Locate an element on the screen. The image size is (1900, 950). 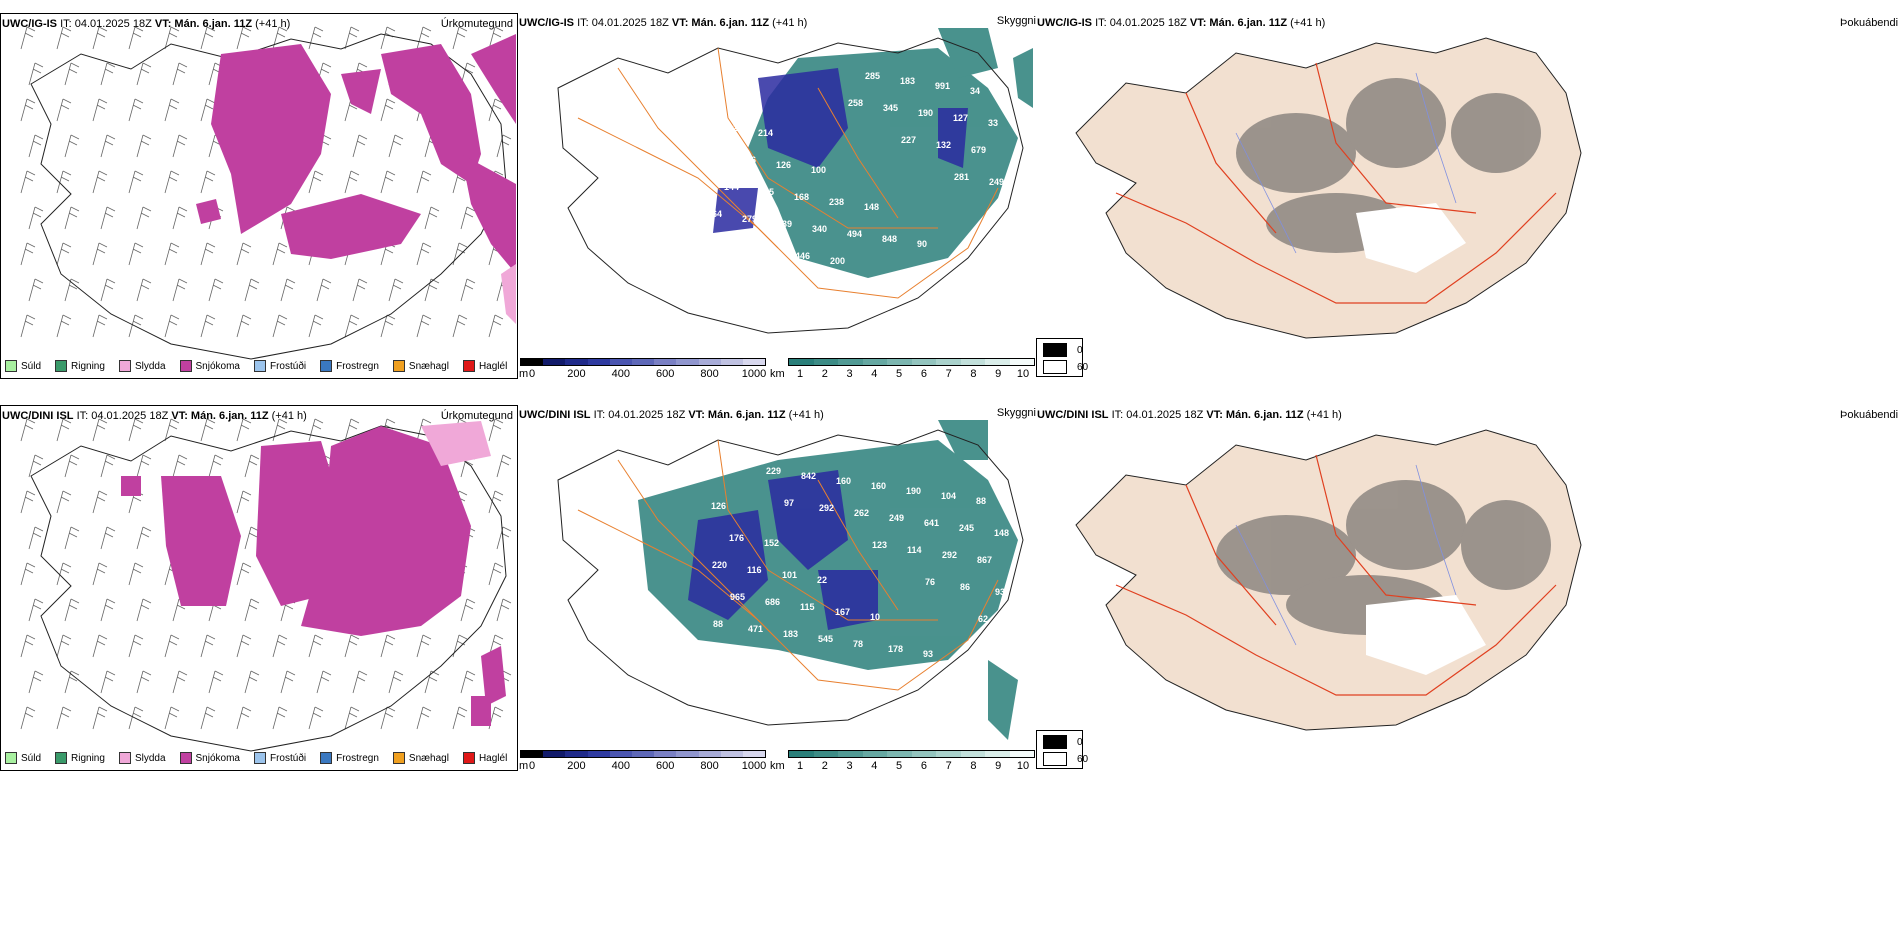
height-tick-label: 600 is located at coordinates (665, 373).